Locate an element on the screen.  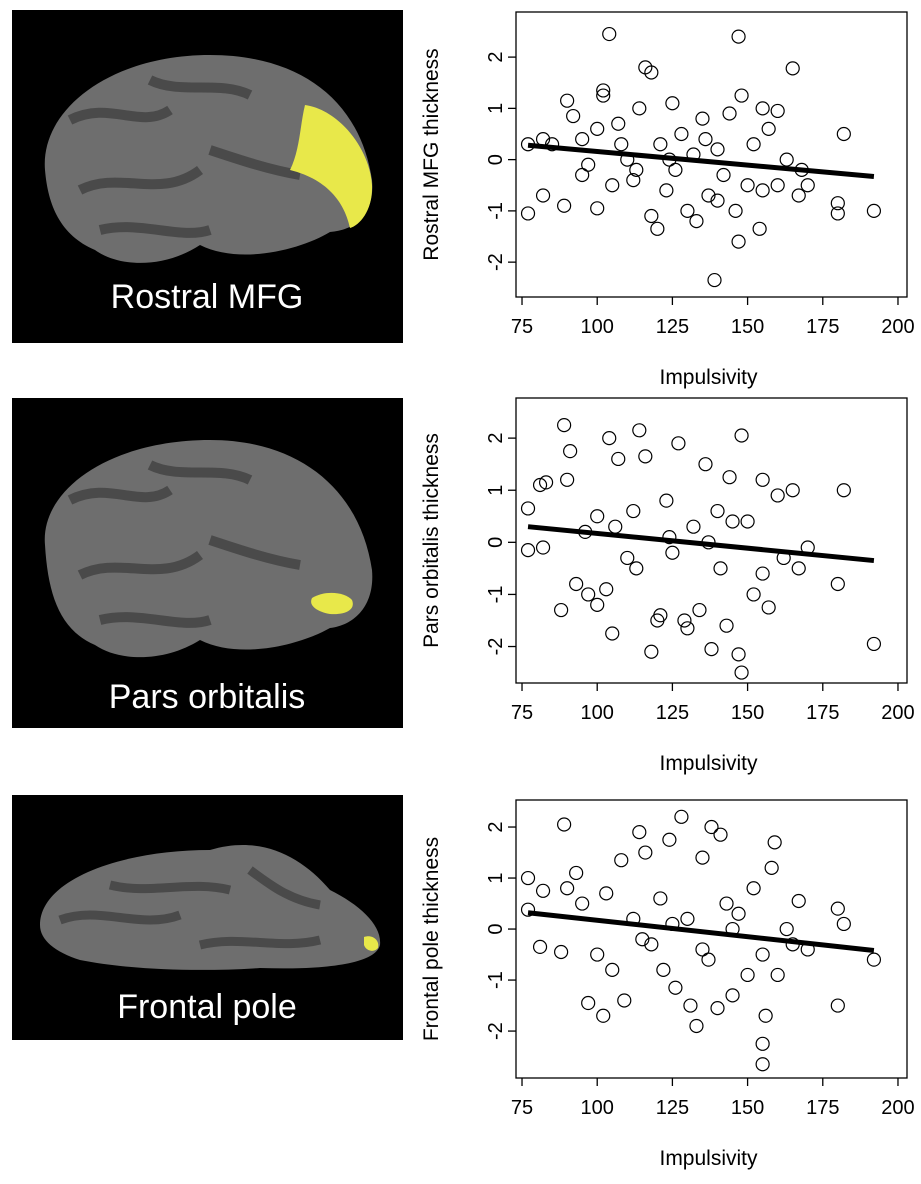
trend-line is located at coordinates (701, 544).